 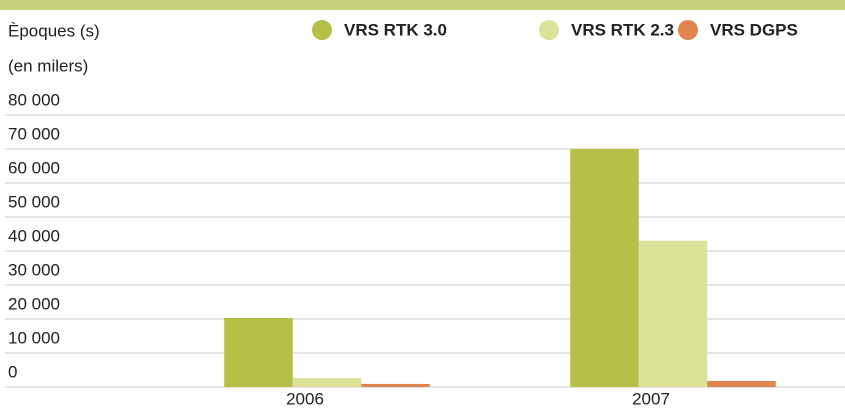 What do you see at coordinates (395, 29) in the screenshot?
I see `legend-label: VRS RTK 3.0` at bounding box center [395, 29].